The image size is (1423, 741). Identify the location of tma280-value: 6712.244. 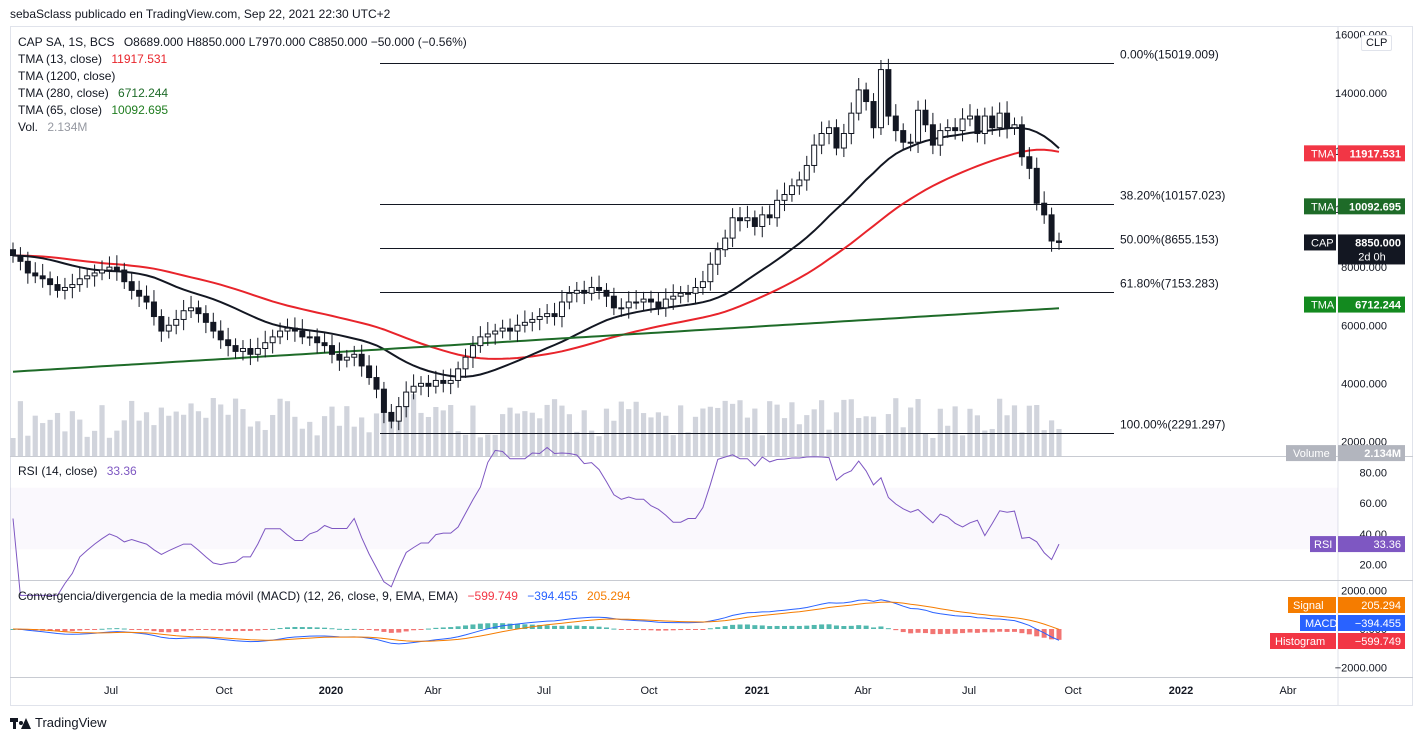
(143, 93).